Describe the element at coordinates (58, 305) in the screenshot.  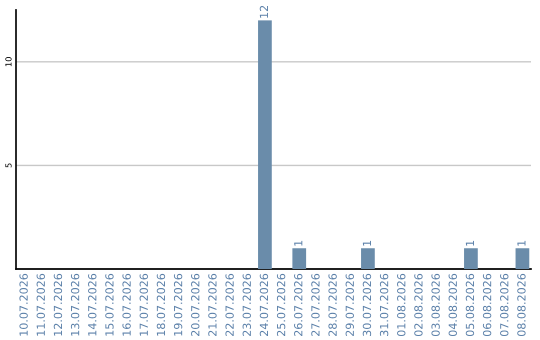
I see `x-tick-label: 12.07.2026` at that location.